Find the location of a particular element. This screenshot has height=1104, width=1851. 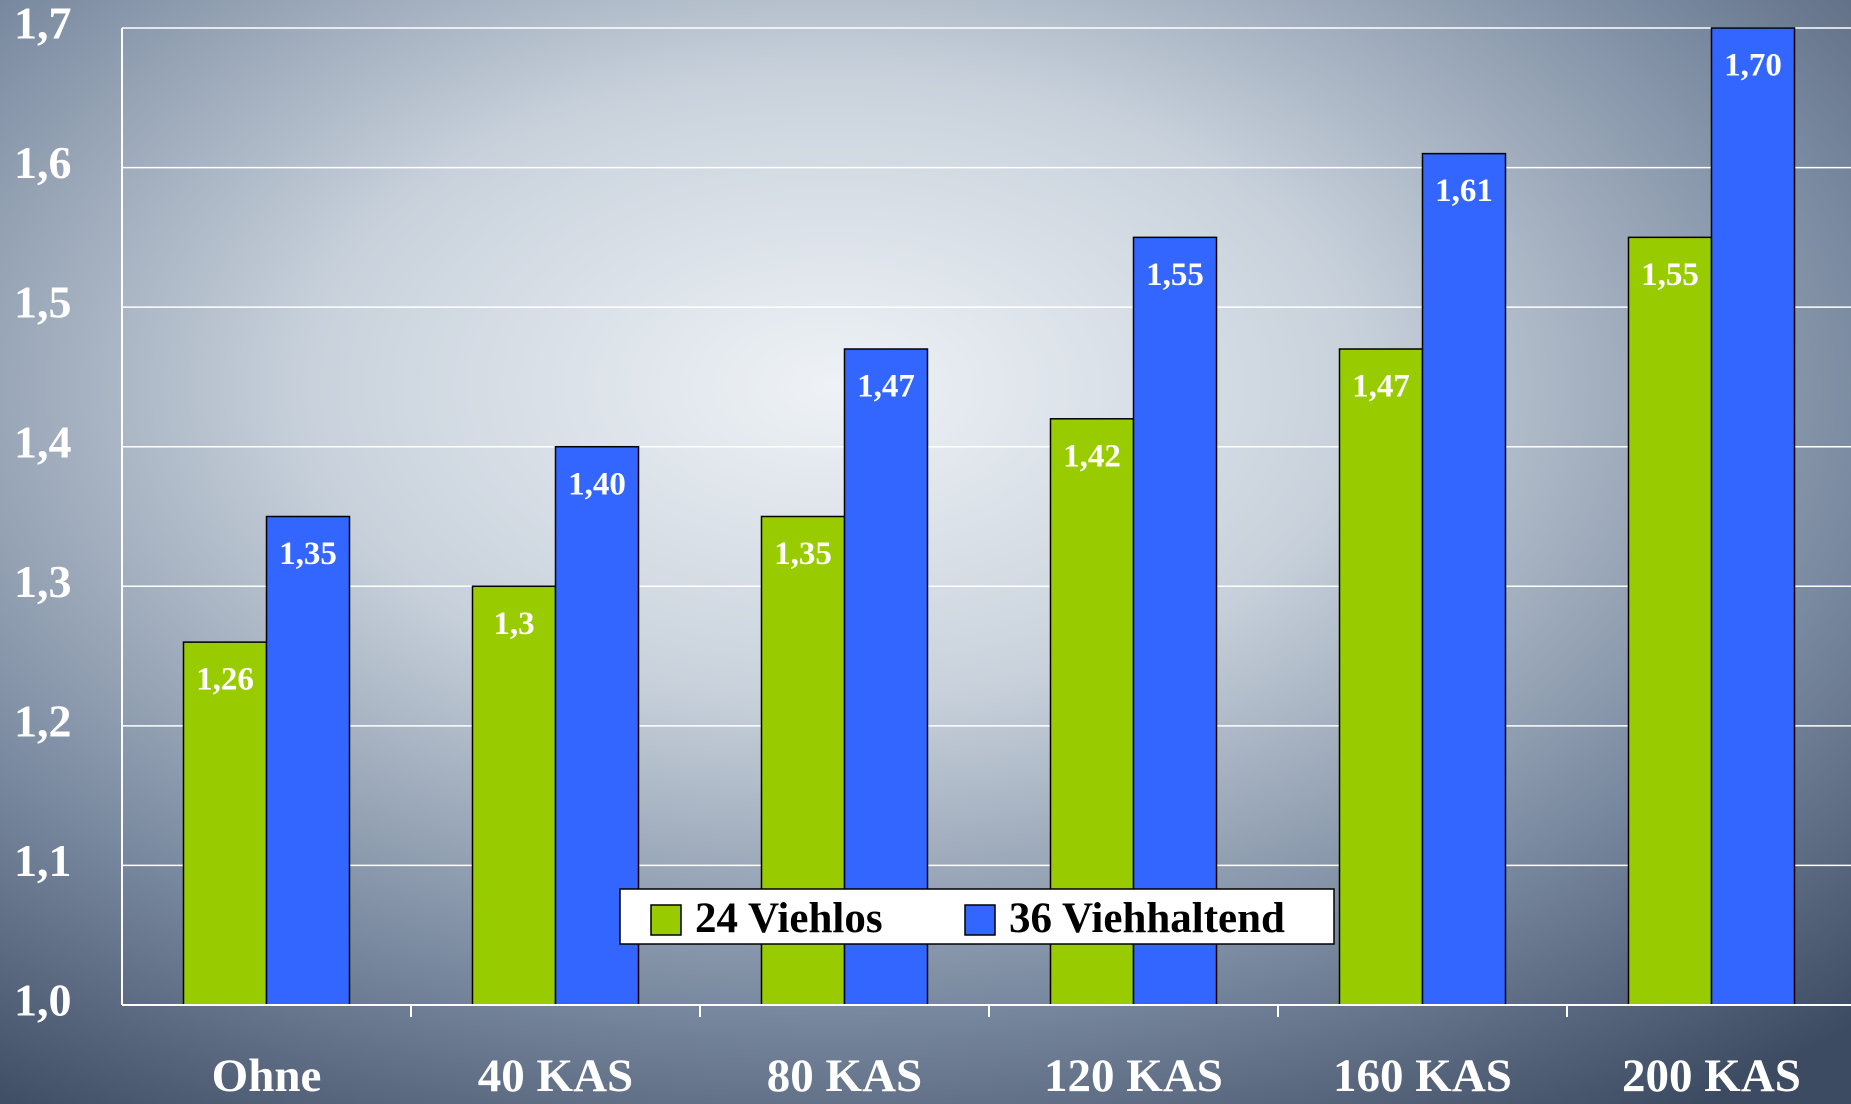

x-tick-label: 120 KAS is located at coordinates (1133, 1076).